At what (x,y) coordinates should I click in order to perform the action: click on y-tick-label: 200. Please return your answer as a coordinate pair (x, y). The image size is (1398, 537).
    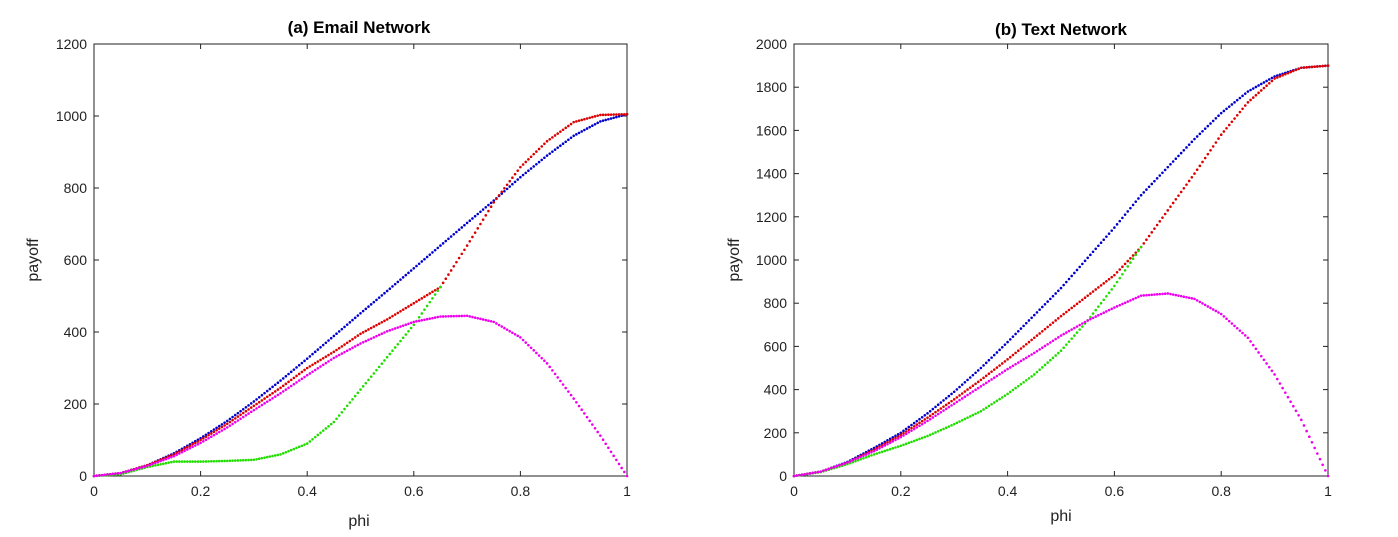
    Looking at the image, I should click on (76, 404).